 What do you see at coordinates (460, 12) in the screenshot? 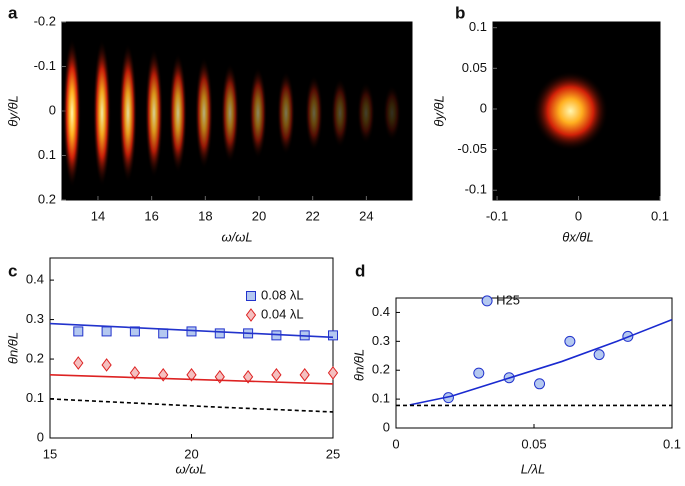
I see `panel-letter: b` at bounding box center [460, 12].